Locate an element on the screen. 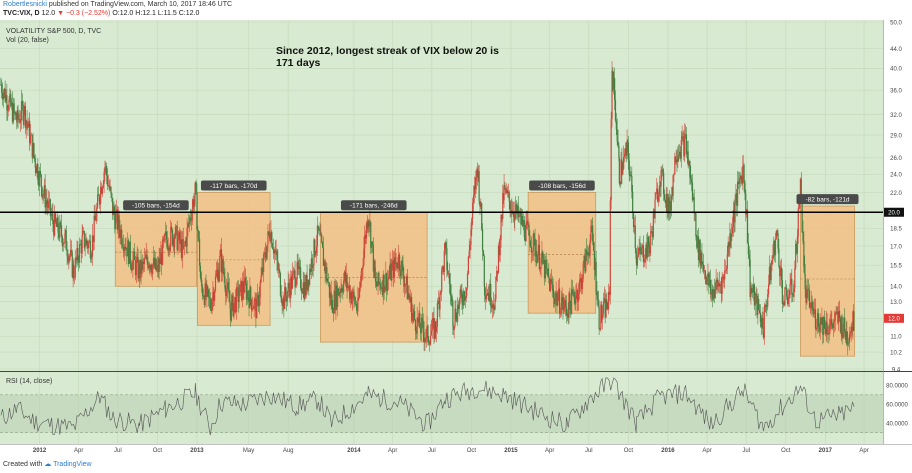  x-tick-label: Oct is located at coordinates (158, 451).